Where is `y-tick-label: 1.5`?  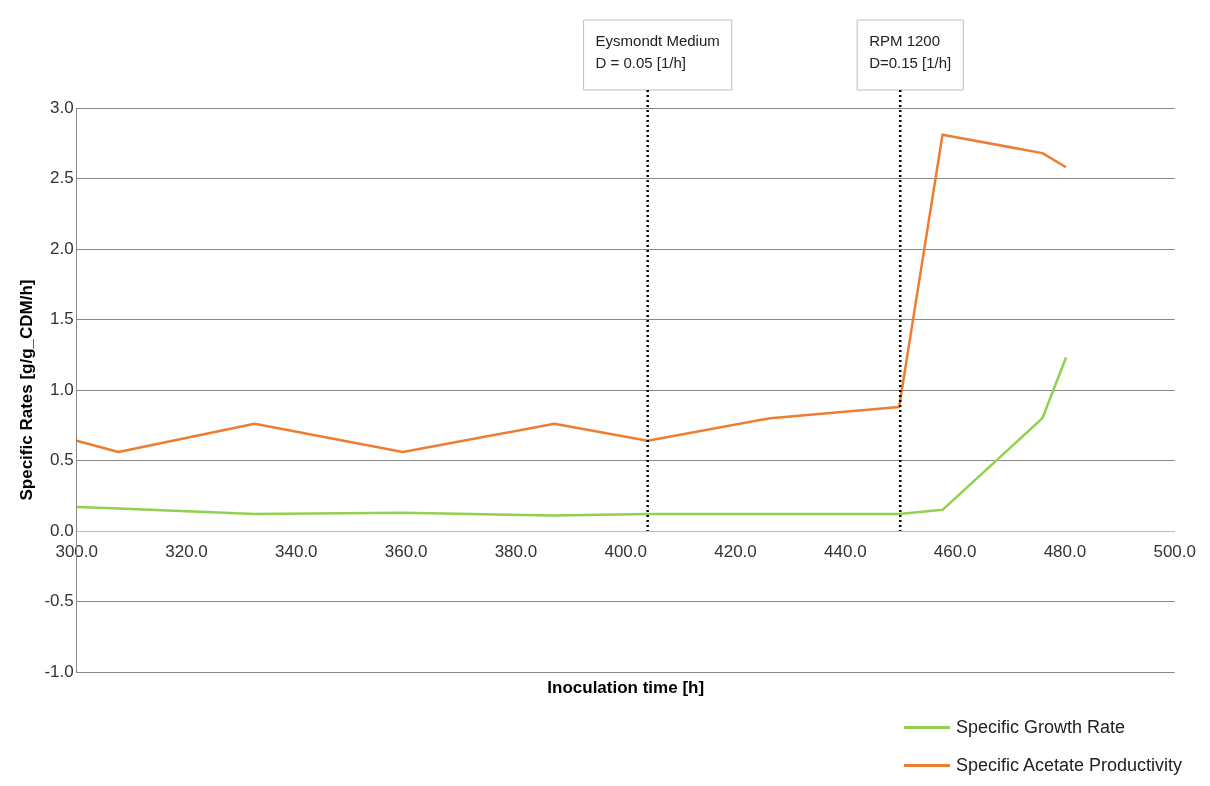 y-tick-label: 1.5 is located at coordinates (62, 319).